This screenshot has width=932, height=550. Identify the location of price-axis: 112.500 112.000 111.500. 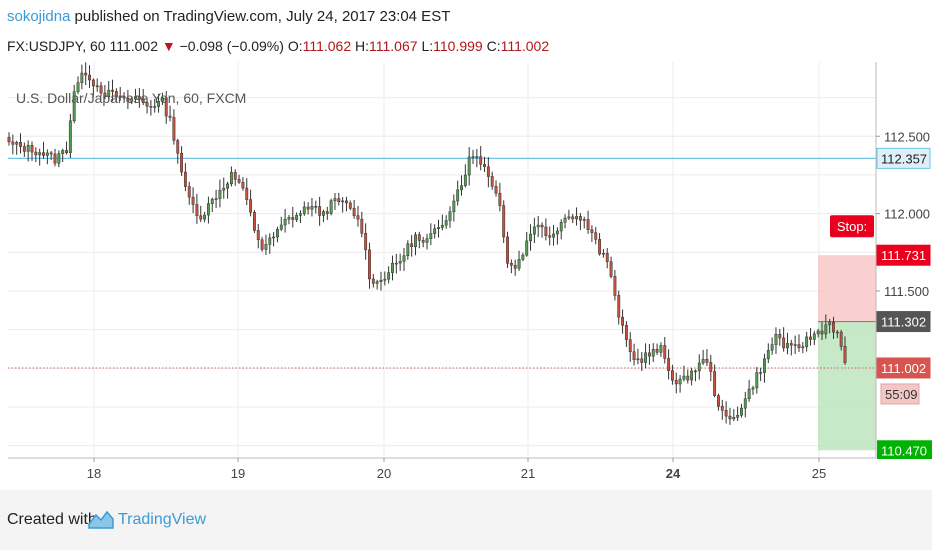
(903, 214).